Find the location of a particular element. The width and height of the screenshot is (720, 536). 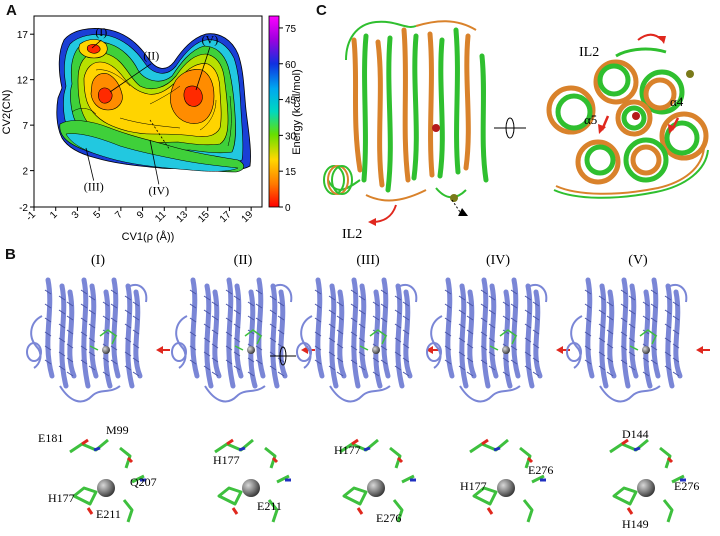

x-tick-label: 13 is located at coordinates (182, 217).